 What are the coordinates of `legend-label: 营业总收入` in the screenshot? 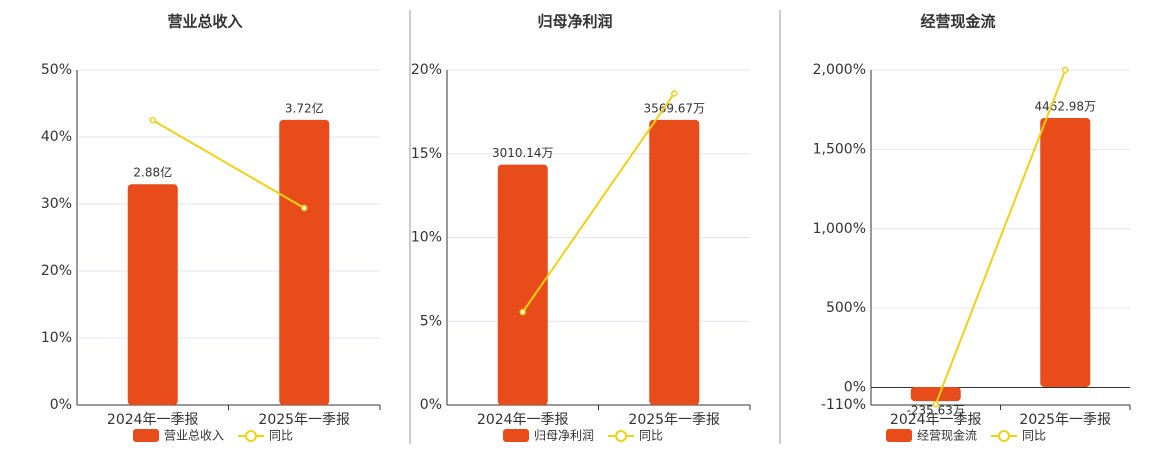 It's located at (194, 436).